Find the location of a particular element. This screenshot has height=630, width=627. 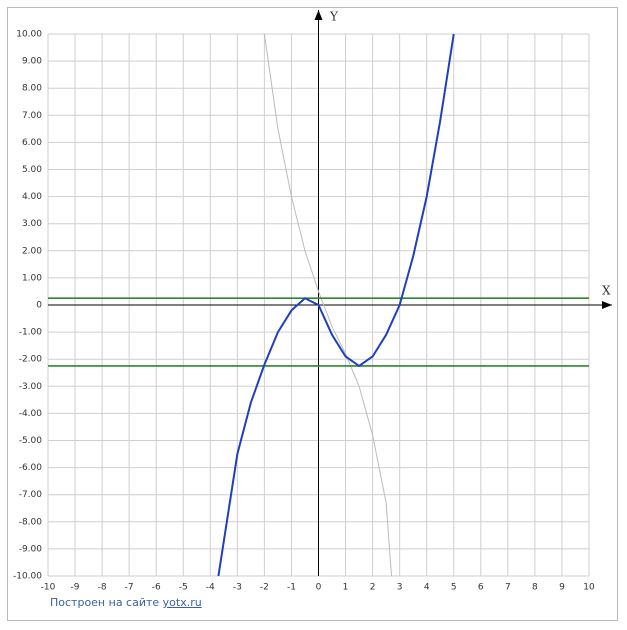

x-tick-label: -2 is located at coordinates (264, 588).